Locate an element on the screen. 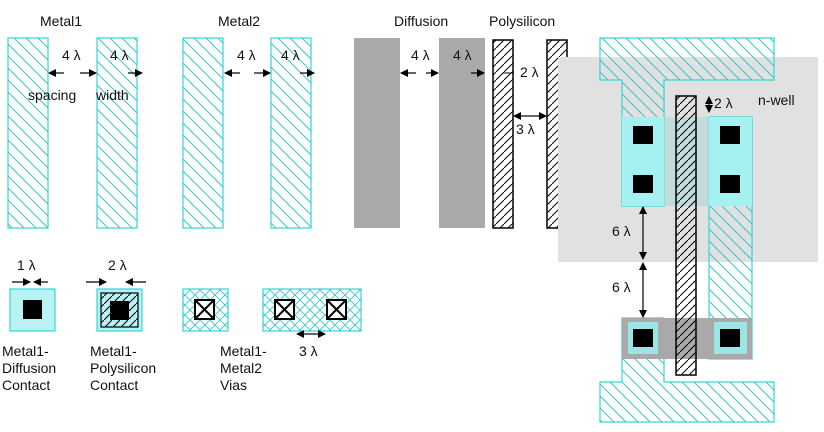  metal1-width-word: width is located at coordinates (112, 95).